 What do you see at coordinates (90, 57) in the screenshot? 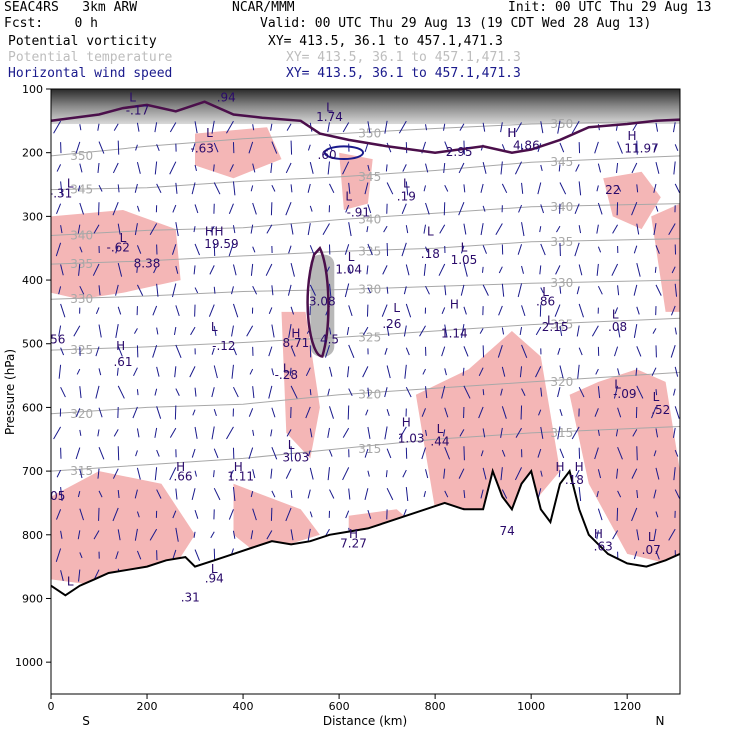
I see `field-name-theta: Potential temperature` at bounding box center [90, 57].